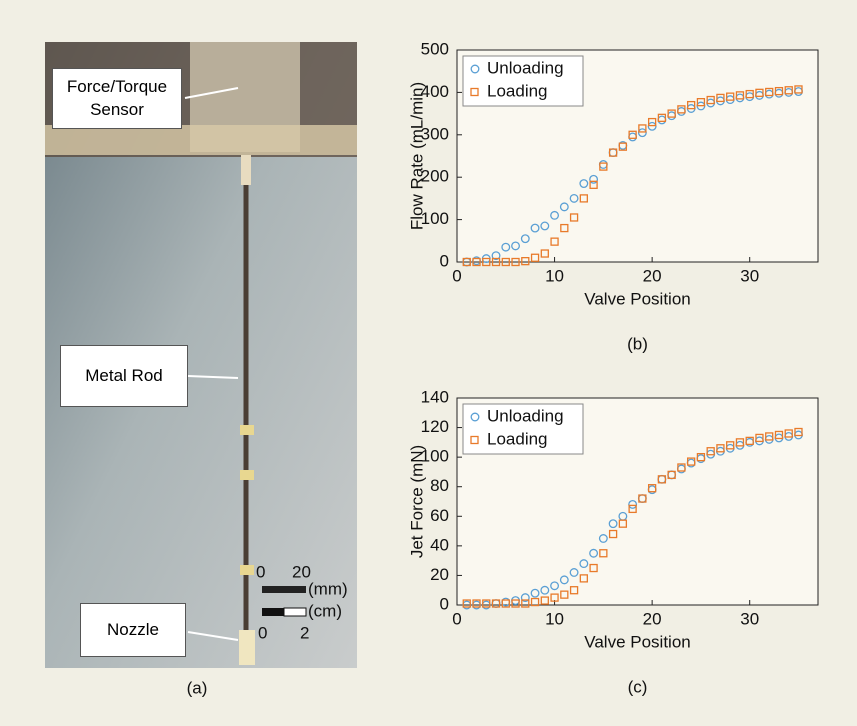  I want to click on plate, so click(201, 140).